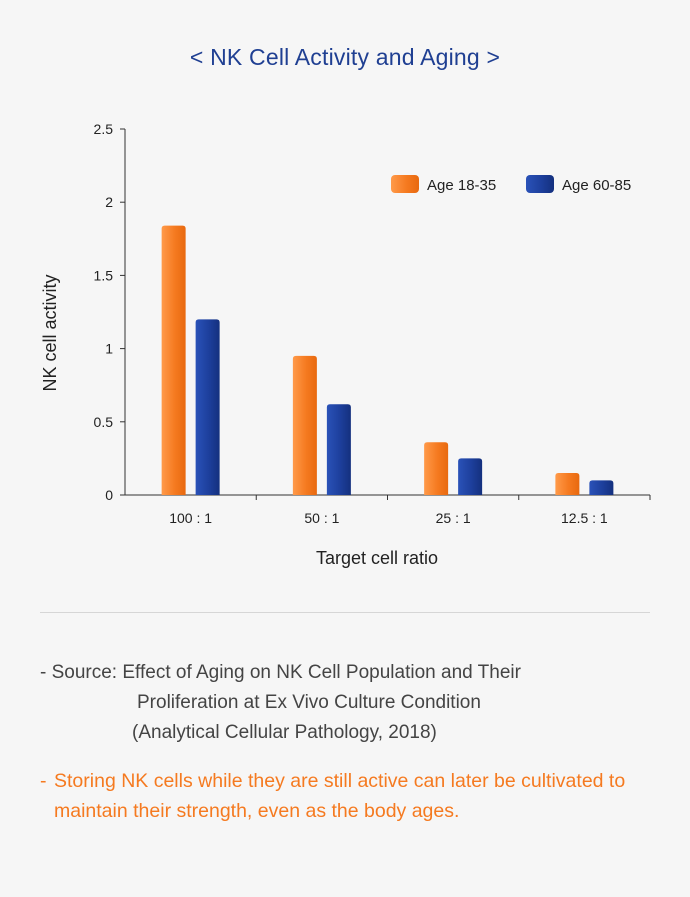  What do you see at coordinates (284, 732) in the screenshot?
I see `source-journal: (Analytical Cellular Pathology, 2018)` at bounding box center [284, 732].